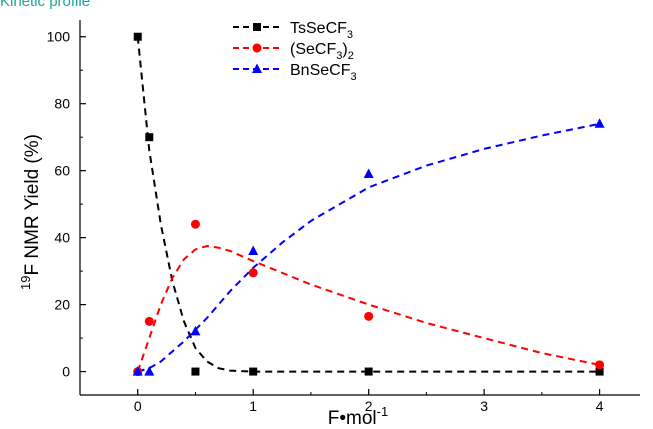 Image resolution: width=653 pixels, height=429 pixels. What do you see at coordinates (62, 305) in the screenshot?
I see `y-tick-label: 20` at bounding box center [62, 305].